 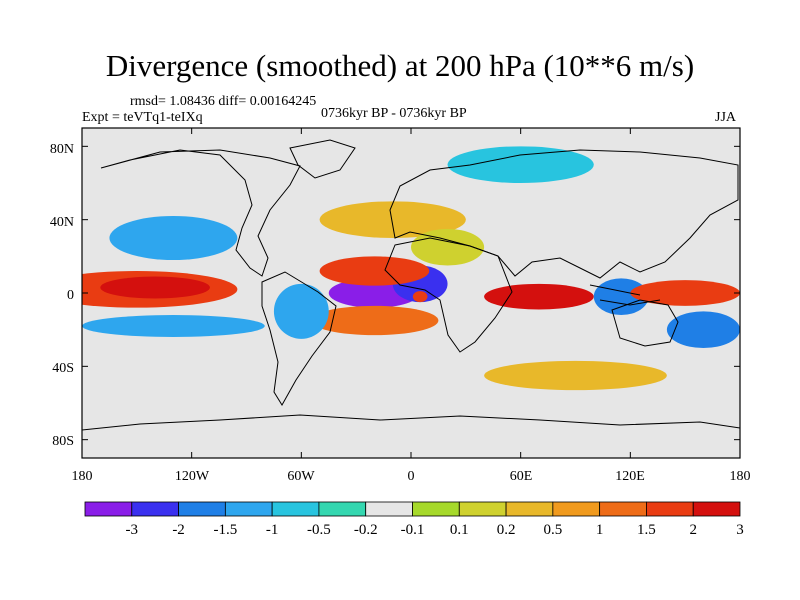 What do you see at coordinates (411, 422) in the screenshot?
I see `coast-antarctica` at bounding box center [411, 422].